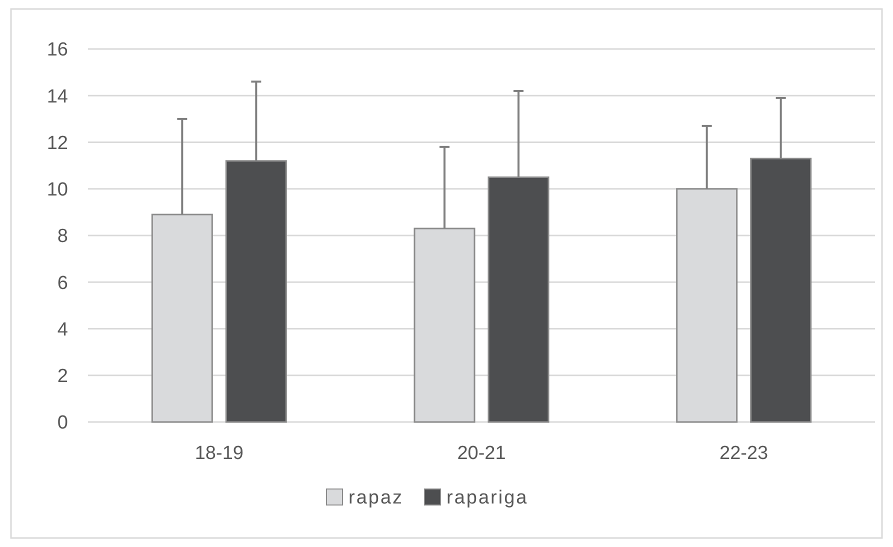  What do you see at coordinates (376, 498) in the screenshot?
I see `legend-label: rapaz` at bounding box center [376, 498].